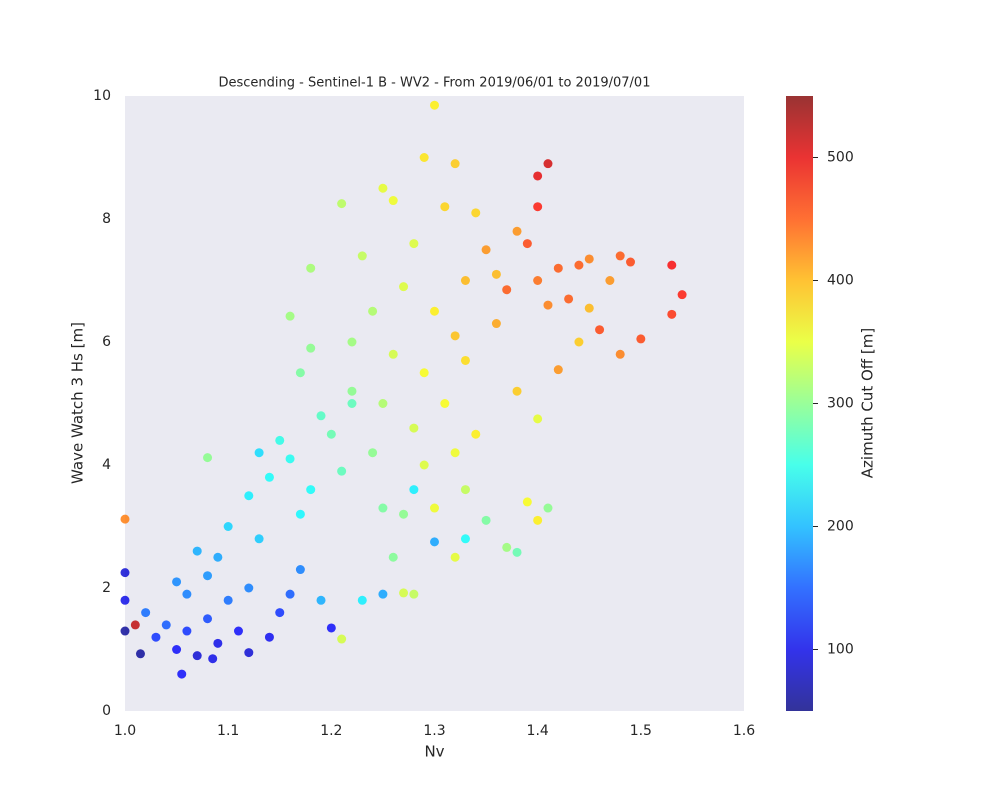 This screenshot has width=1000, height=804. Describe the element at coordinates (125, 731) in the screenshot. I see `x-tick-label: 1.0` at that location.